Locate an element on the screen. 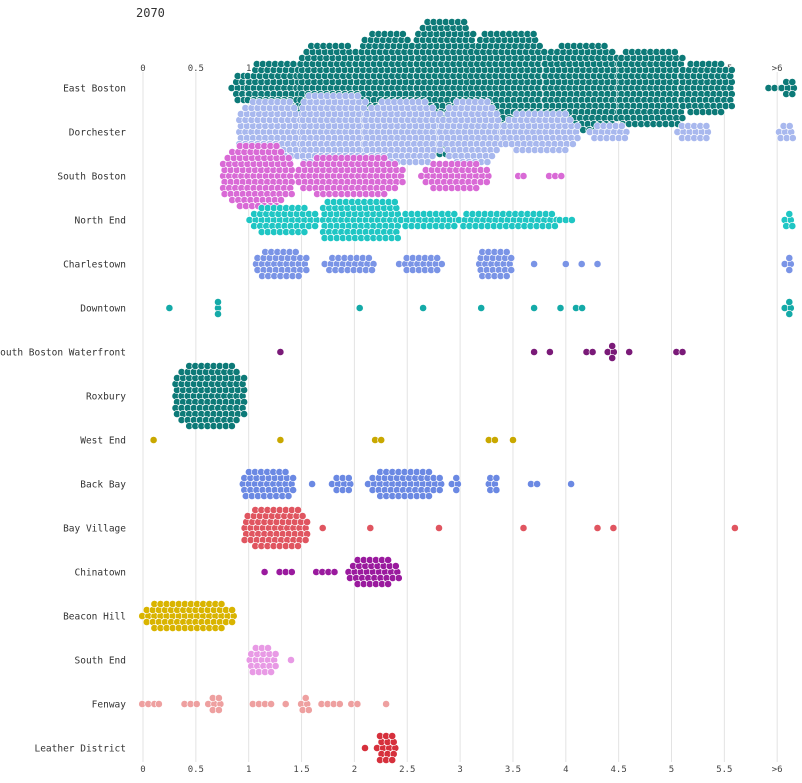  row-label: Beacon Hill is located at coordinates (94, 617).